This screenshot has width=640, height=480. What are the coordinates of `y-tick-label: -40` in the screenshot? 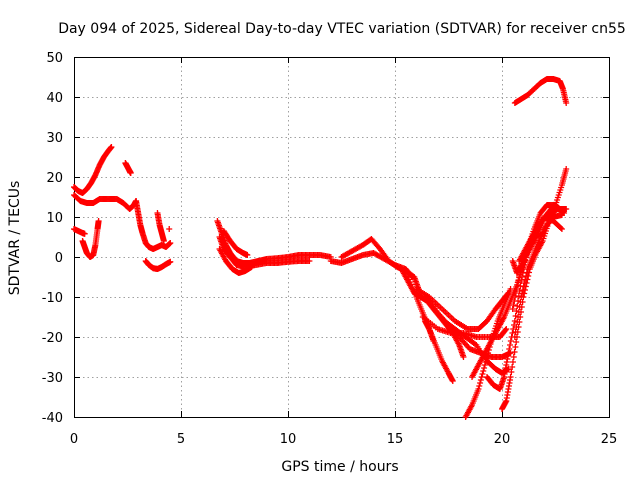 It's located at (52, 418).